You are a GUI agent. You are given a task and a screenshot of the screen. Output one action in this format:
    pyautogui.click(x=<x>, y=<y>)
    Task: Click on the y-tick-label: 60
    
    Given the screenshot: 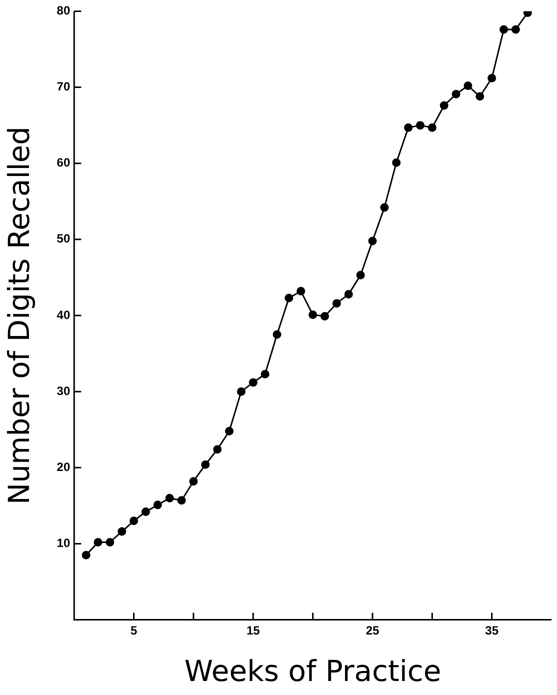 What is the action you would take?
    pyautogui.click(x=63, y=163)
    